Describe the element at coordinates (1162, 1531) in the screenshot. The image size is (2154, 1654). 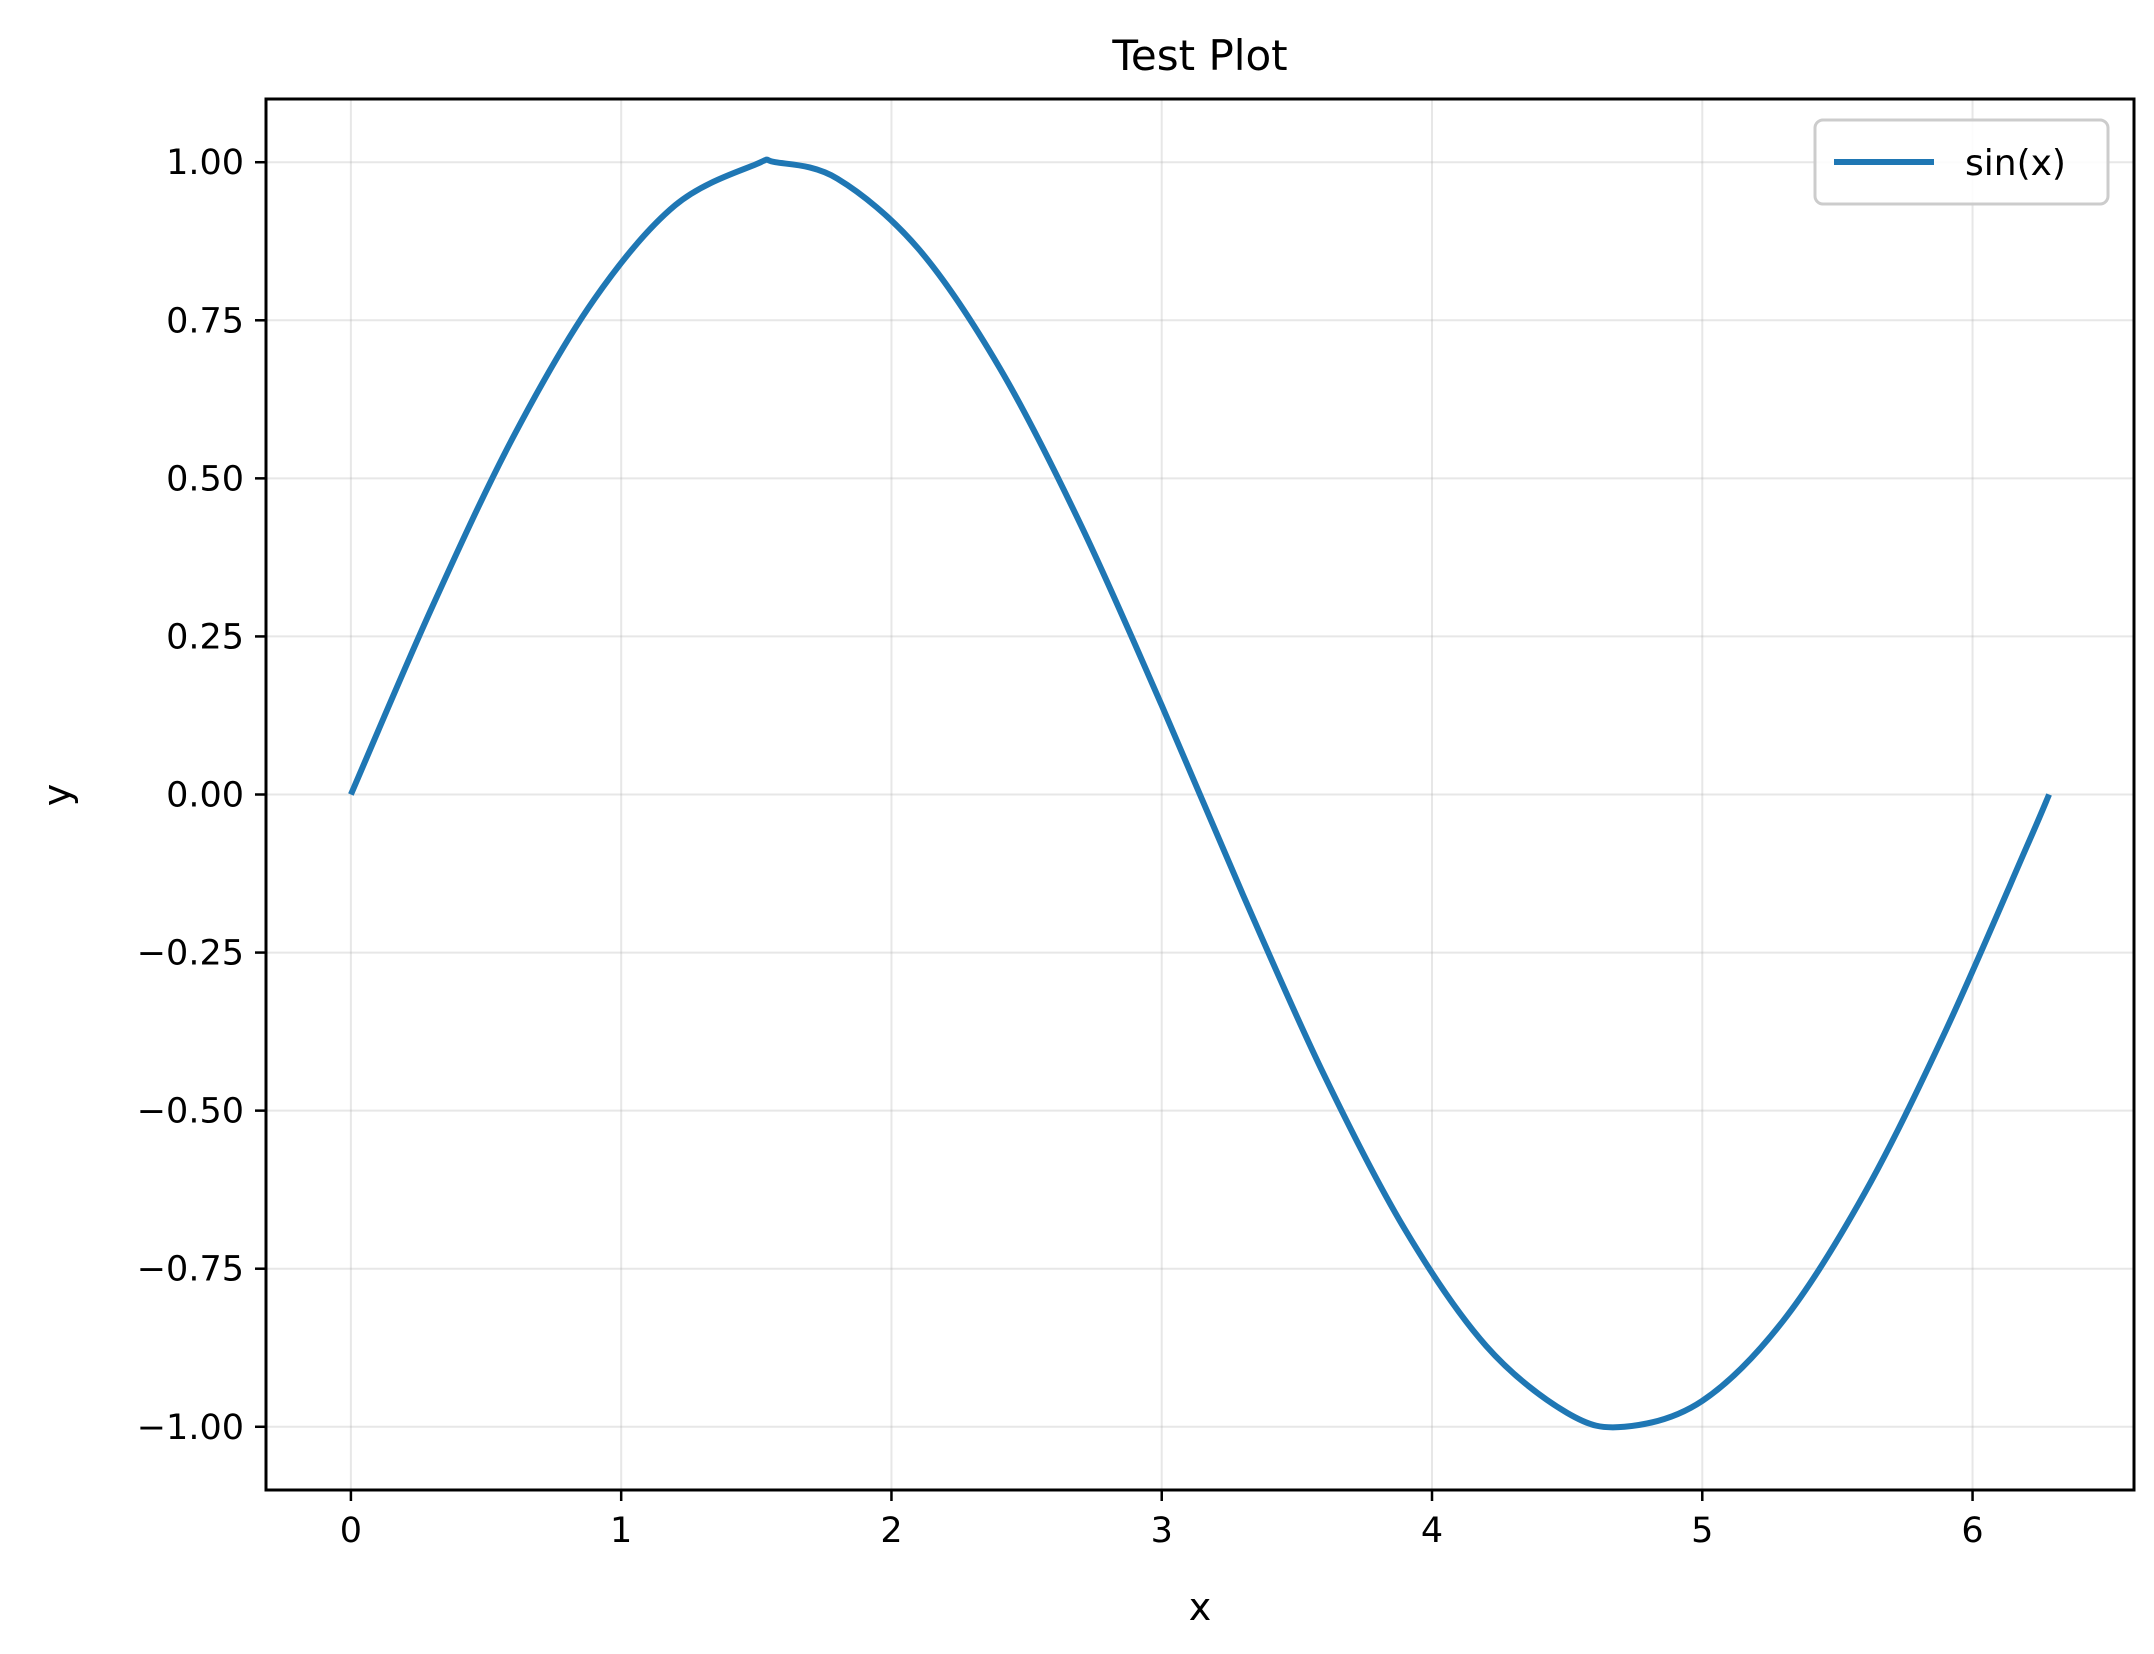
I see `x-tick-label: 3` at that location.